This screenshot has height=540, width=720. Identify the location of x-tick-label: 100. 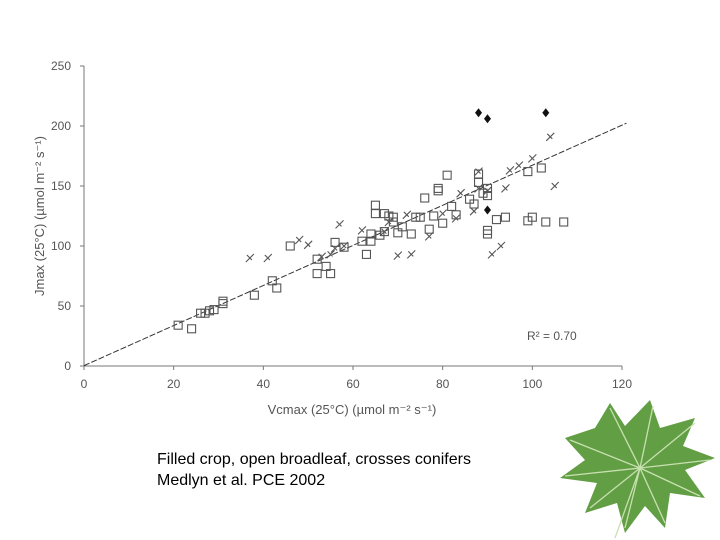
(532, 384).